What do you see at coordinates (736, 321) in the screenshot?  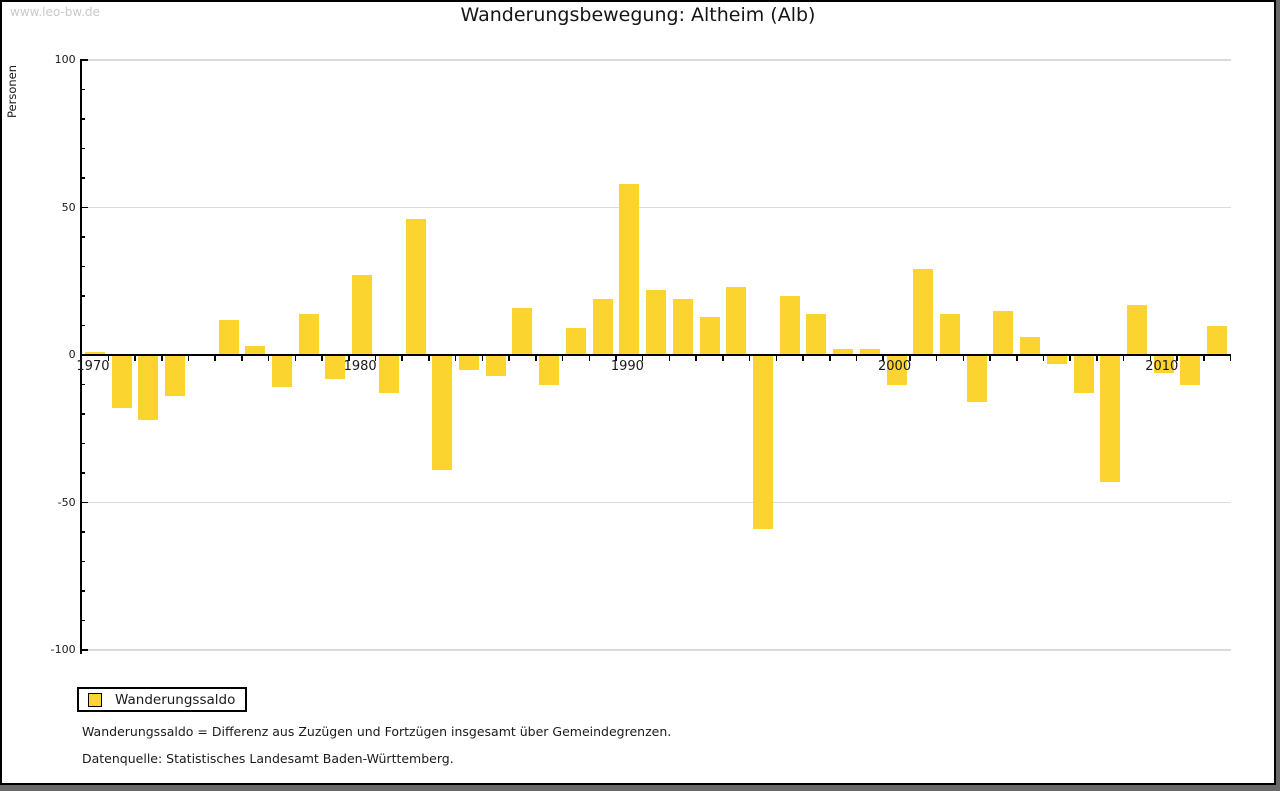 I see `bar-1994` at bounding box center [736, 321].